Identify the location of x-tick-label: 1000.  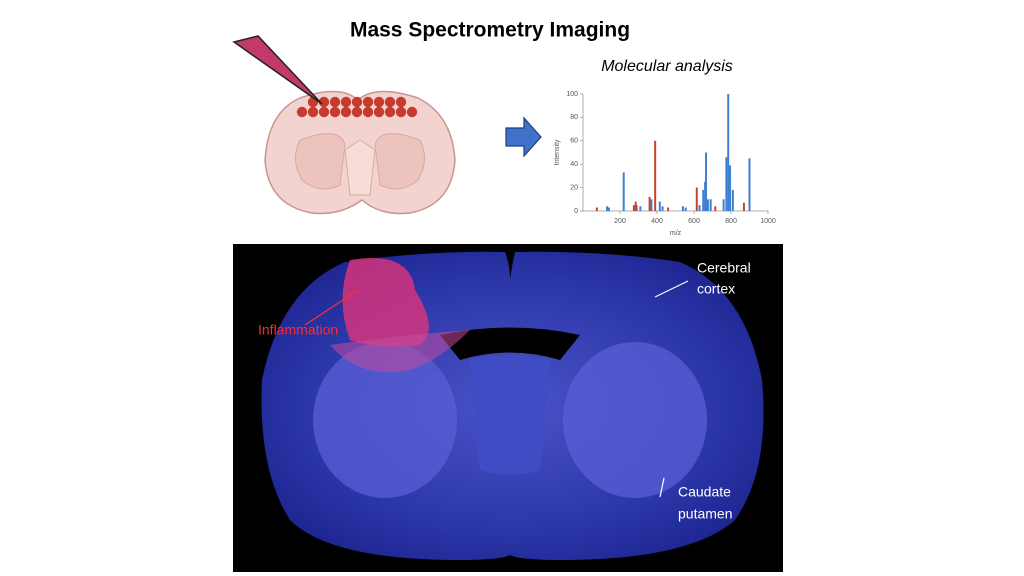
(768, 221).